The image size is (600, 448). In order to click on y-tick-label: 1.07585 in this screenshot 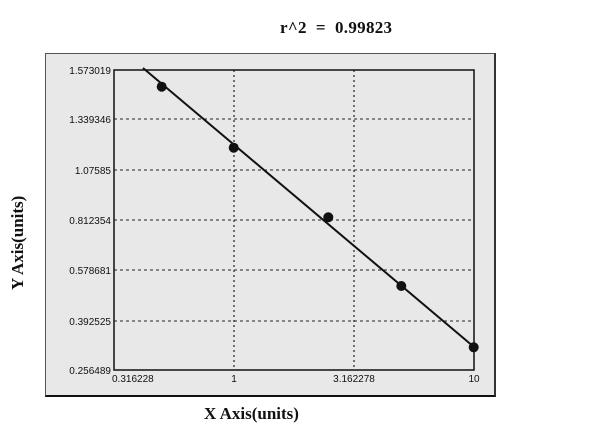, I will do `click(93, 171)`.